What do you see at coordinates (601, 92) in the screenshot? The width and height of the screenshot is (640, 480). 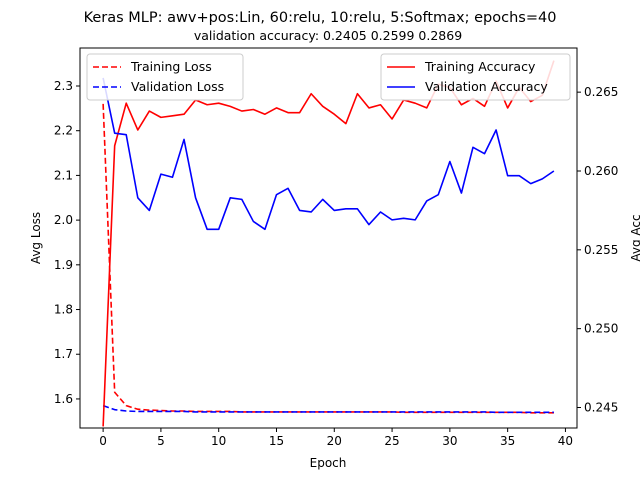 I see `y-right-tick-label: 0.265` at bounding box center [601, 92].